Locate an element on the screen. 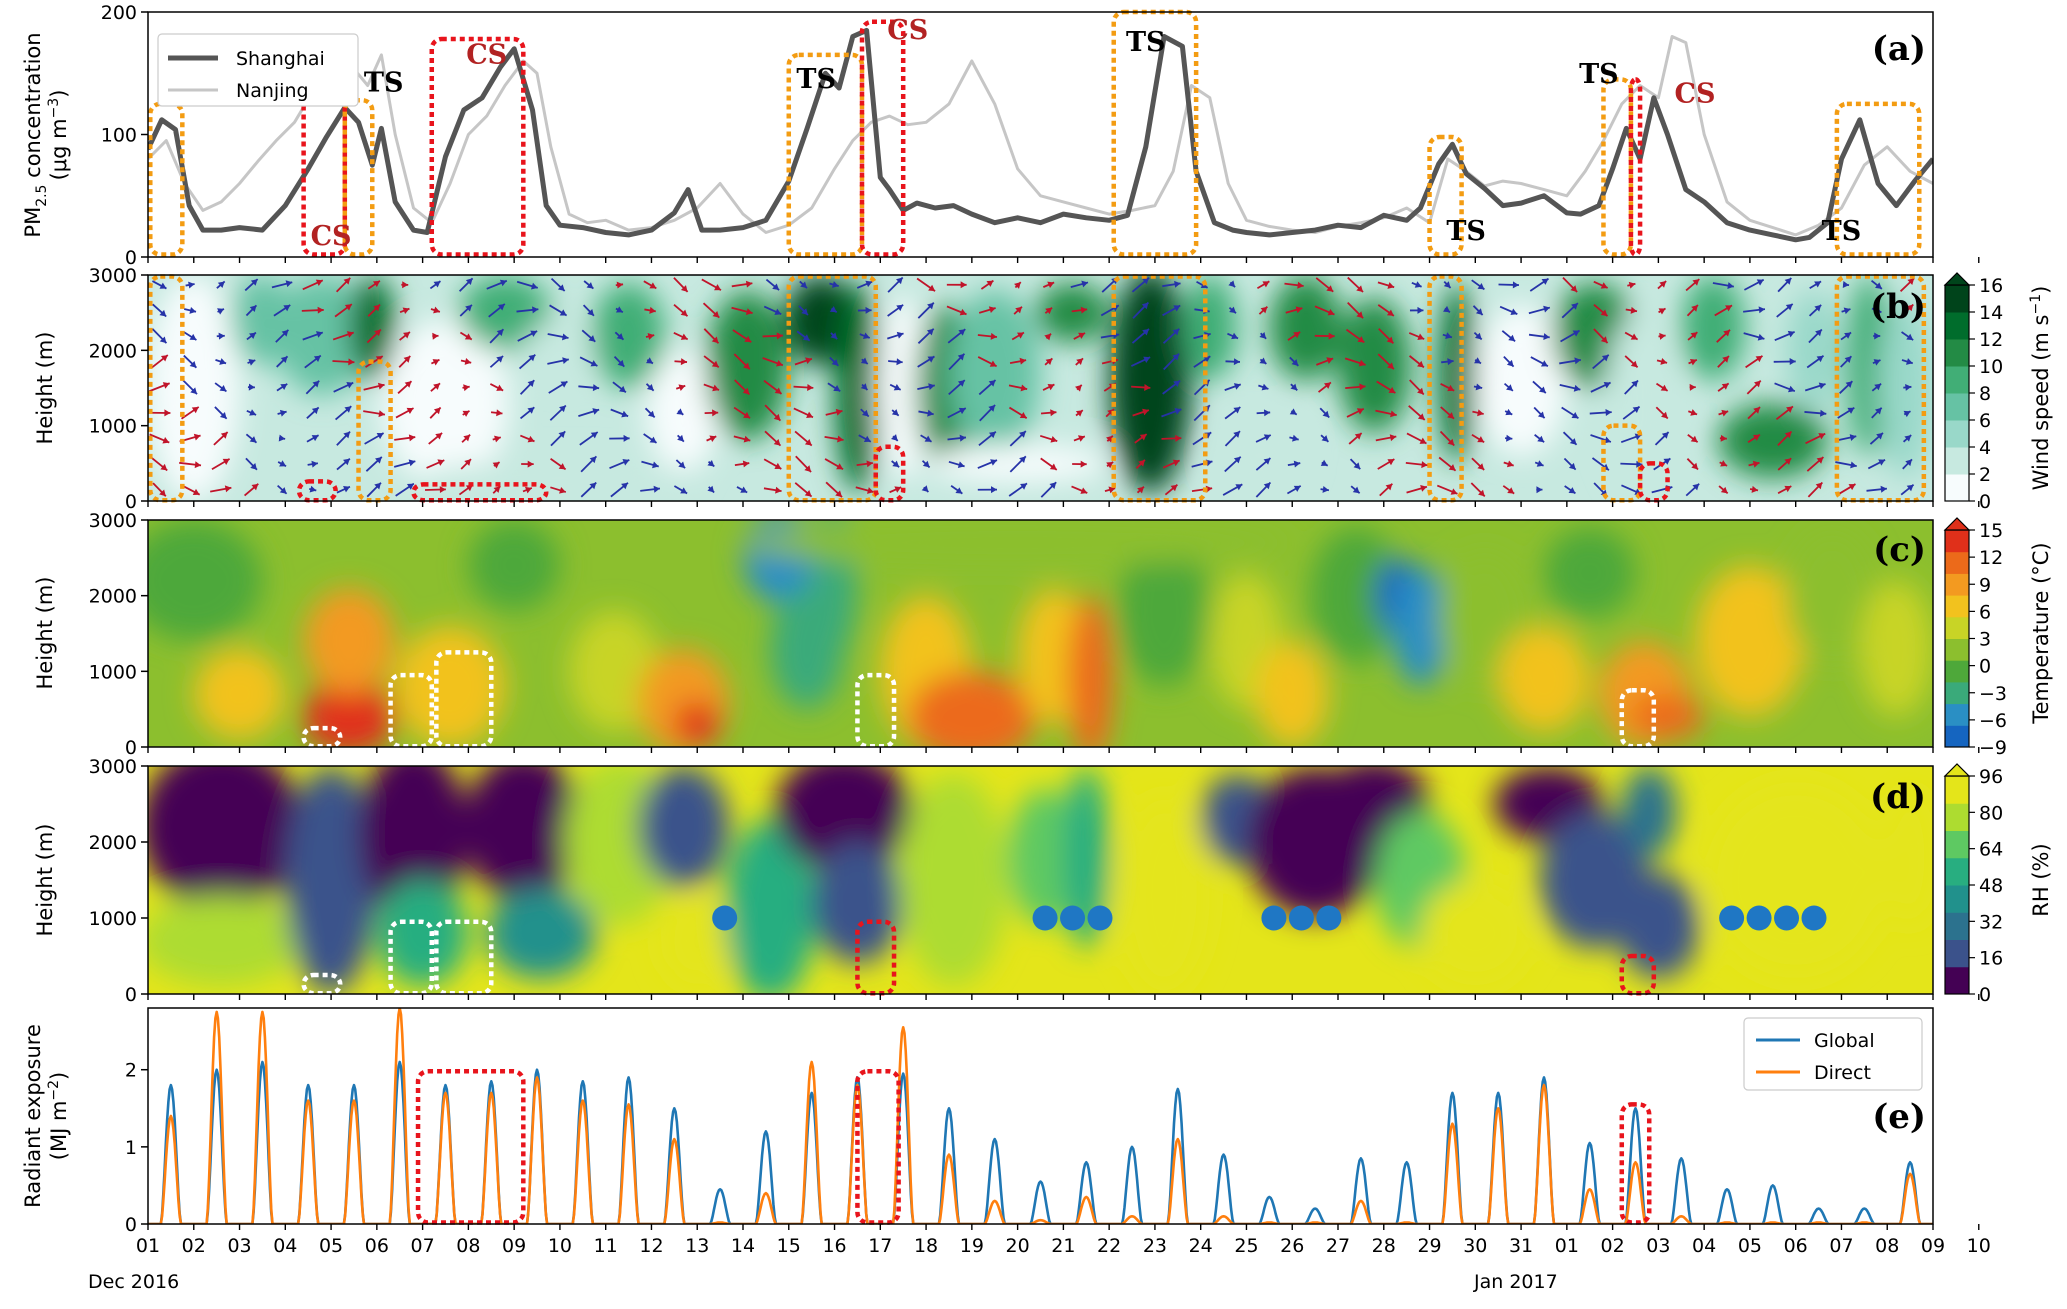 Image resolution: width=2067 pixels, height=1309 pixels. legend-nanjing: Nanjing is located at coordinates (272, 91).